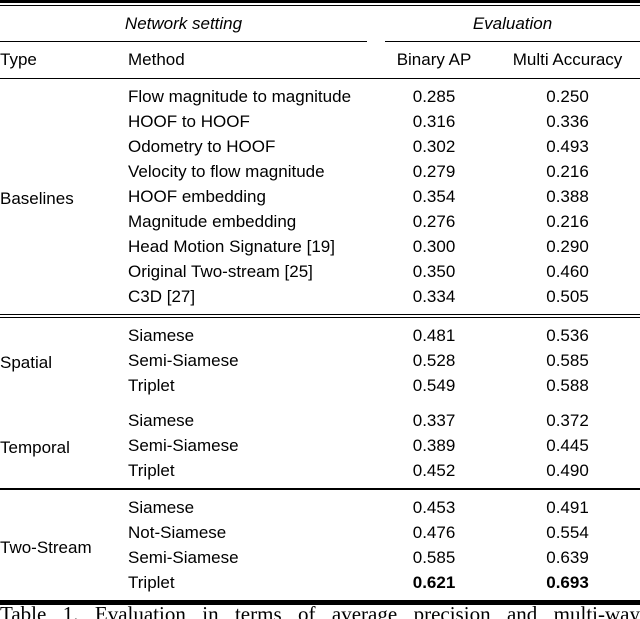 This screenshot has width=640, height=619. What do you see at coordinates (434, 221) in the screenshot?
I see `binary-ap-cell: 0.276` at bounding box center [434, 221].